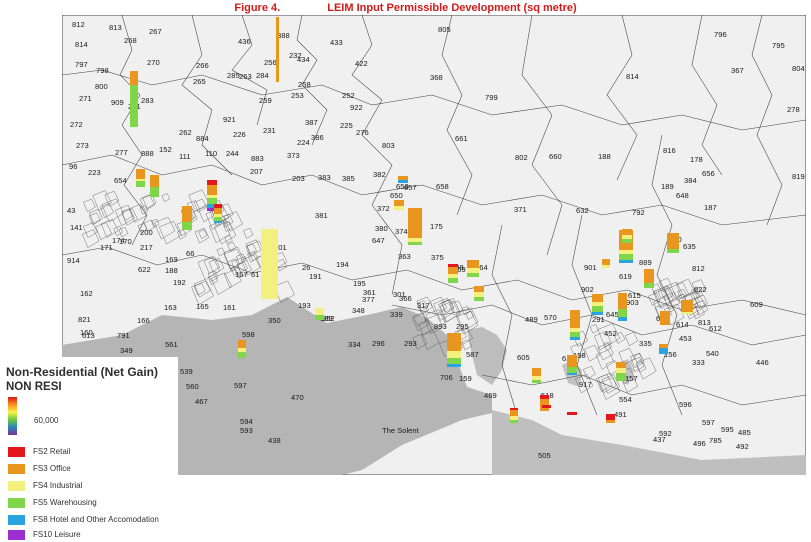  I want to click on zone-label: 171, so click(106, 247).